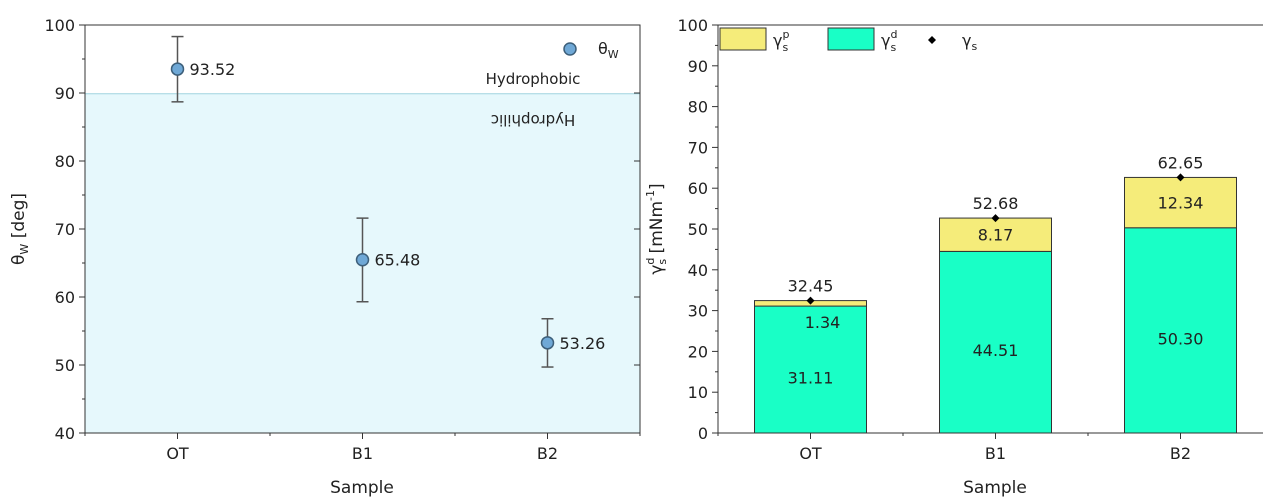 The width and height of the screenshot is (1263, 497). I want to click on right-y-tick-label: 90, so click(698, 66).